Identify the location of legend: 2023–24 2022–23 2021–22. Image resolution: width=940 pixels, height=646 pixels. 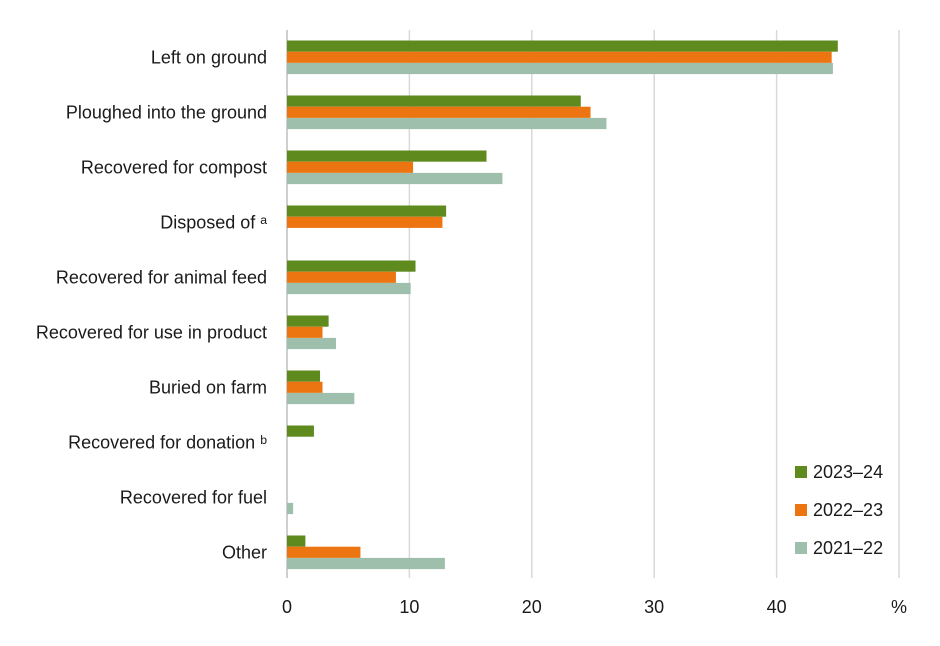
(839, 510).